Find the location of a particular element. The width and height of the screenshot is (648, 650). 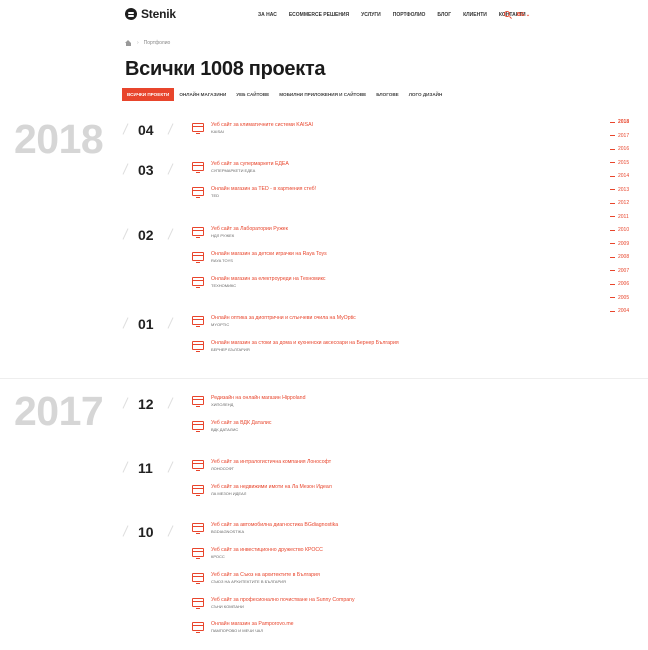

project-client: MYOPTIC is located at coordinates (220, 324).